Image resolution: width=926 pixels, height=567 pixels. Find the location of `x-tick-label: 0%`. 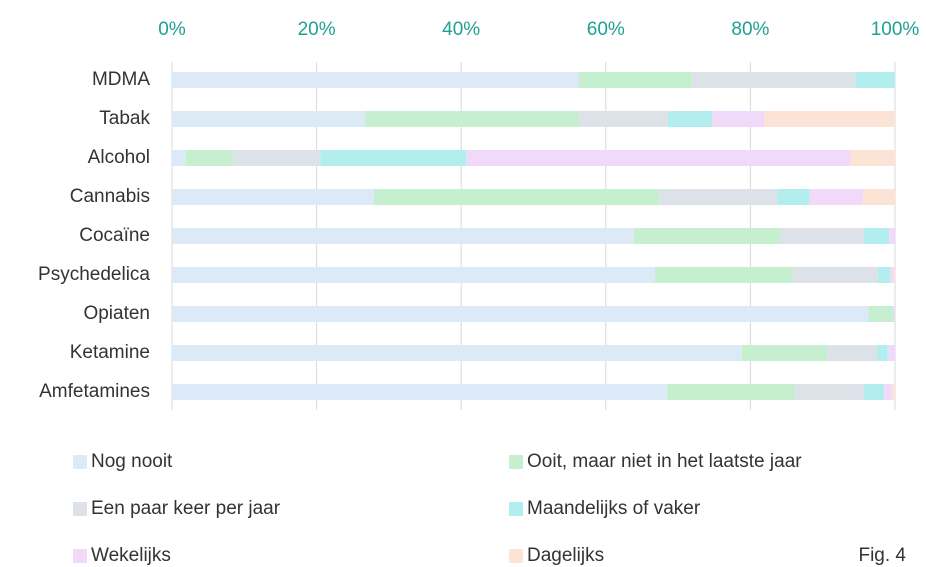

x-tick-label: 0% is located at coordinates (172, 29).